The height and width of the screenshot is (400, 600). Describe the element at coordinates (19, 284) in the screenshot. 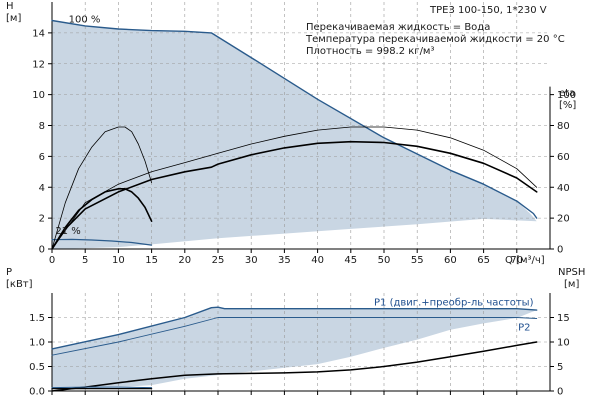

I see `bottom-left-axis-unit: [кВт]` at that location.